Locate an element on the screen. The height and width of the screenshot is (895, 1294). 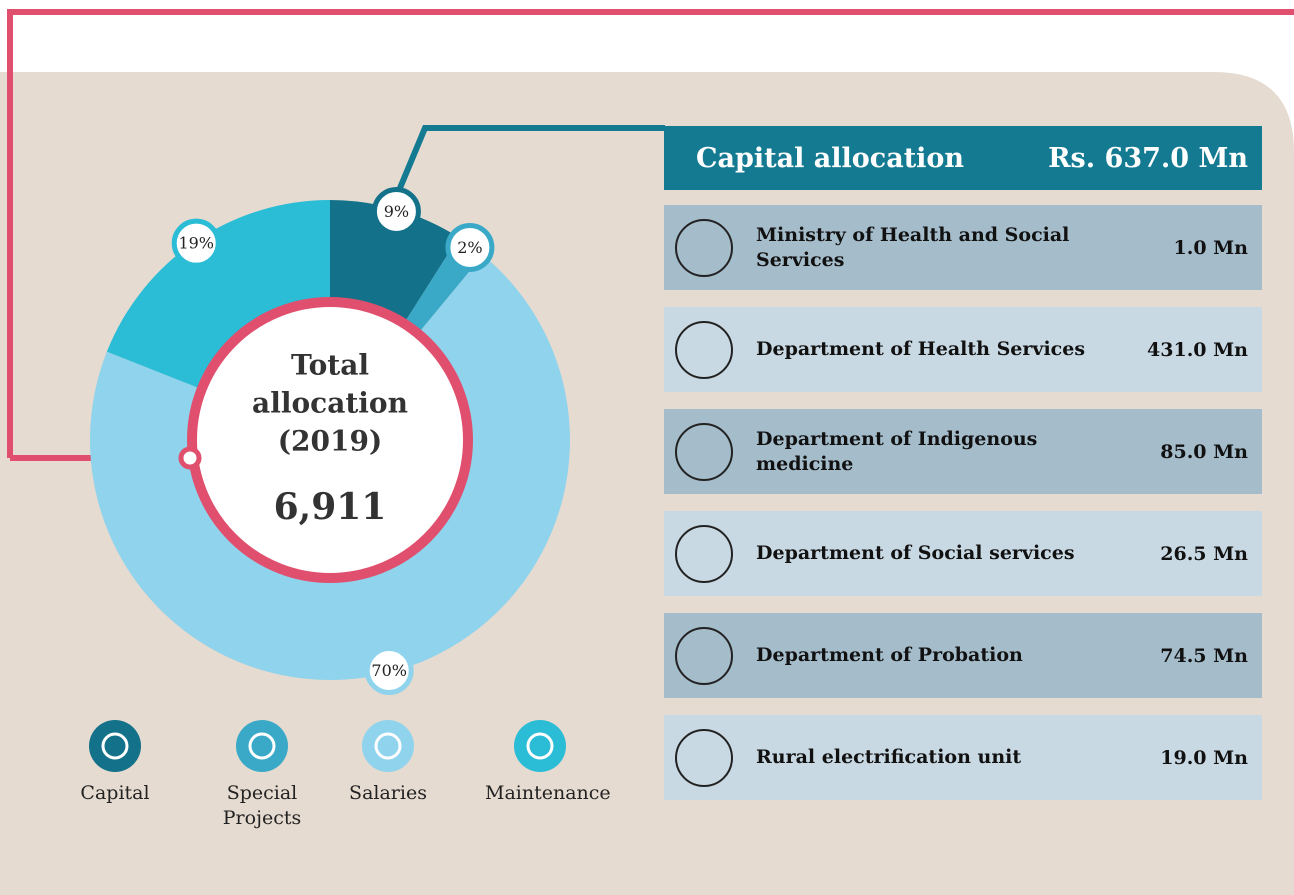
legend-label: Capital is located at coordinates (115, 793).